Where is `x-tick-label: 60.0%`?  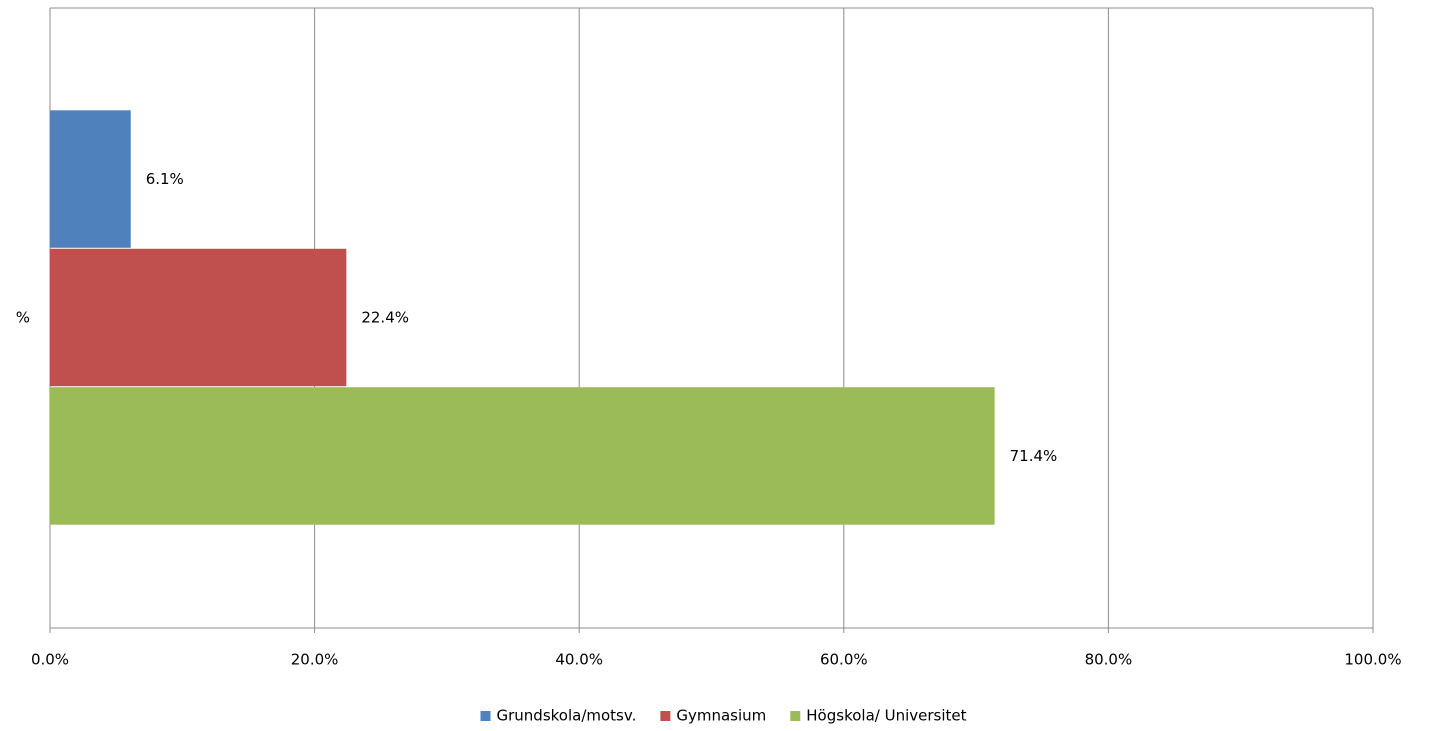 x-tick-label: 60.0% is located at coordinates (844, 660).